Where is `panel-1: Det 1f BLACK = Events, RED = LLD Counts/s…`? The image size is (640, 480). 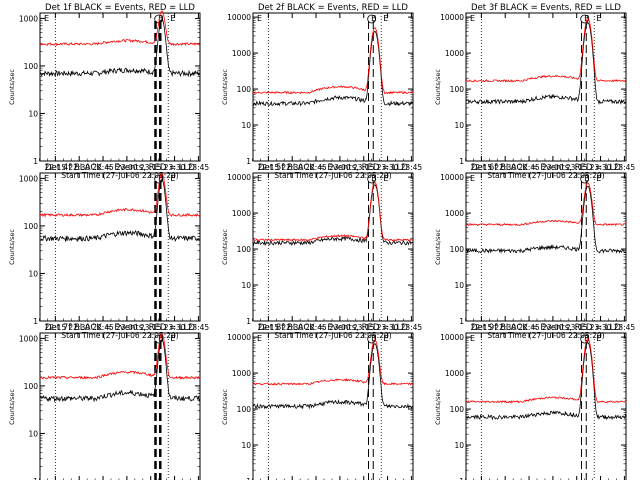
panel-1: Det 1f BLACK = Events, RED = LLD Counts/s… is located at coordinates (108, 91).